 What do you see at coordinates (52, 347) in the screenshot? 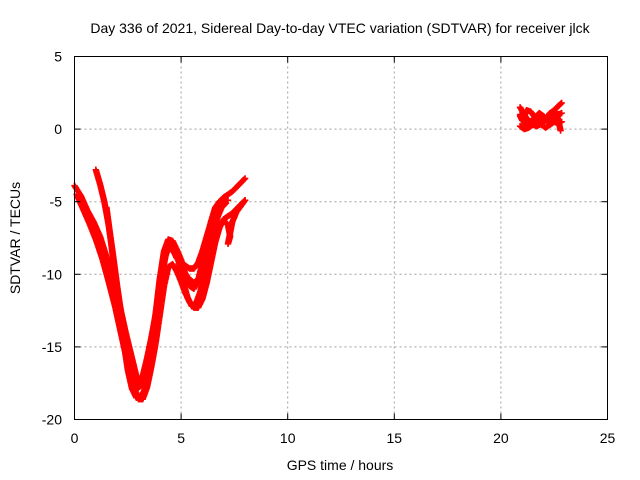
I see `y-tick-label: -15` at bounding box center [52, 347].